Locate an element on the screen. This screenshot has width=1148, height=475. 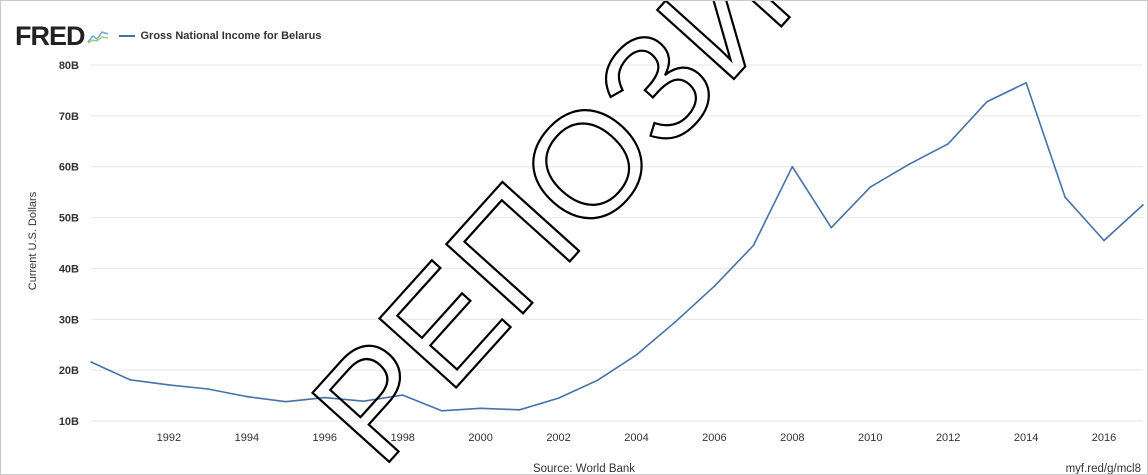
legend-swatch is located at coordinates (126, 36).